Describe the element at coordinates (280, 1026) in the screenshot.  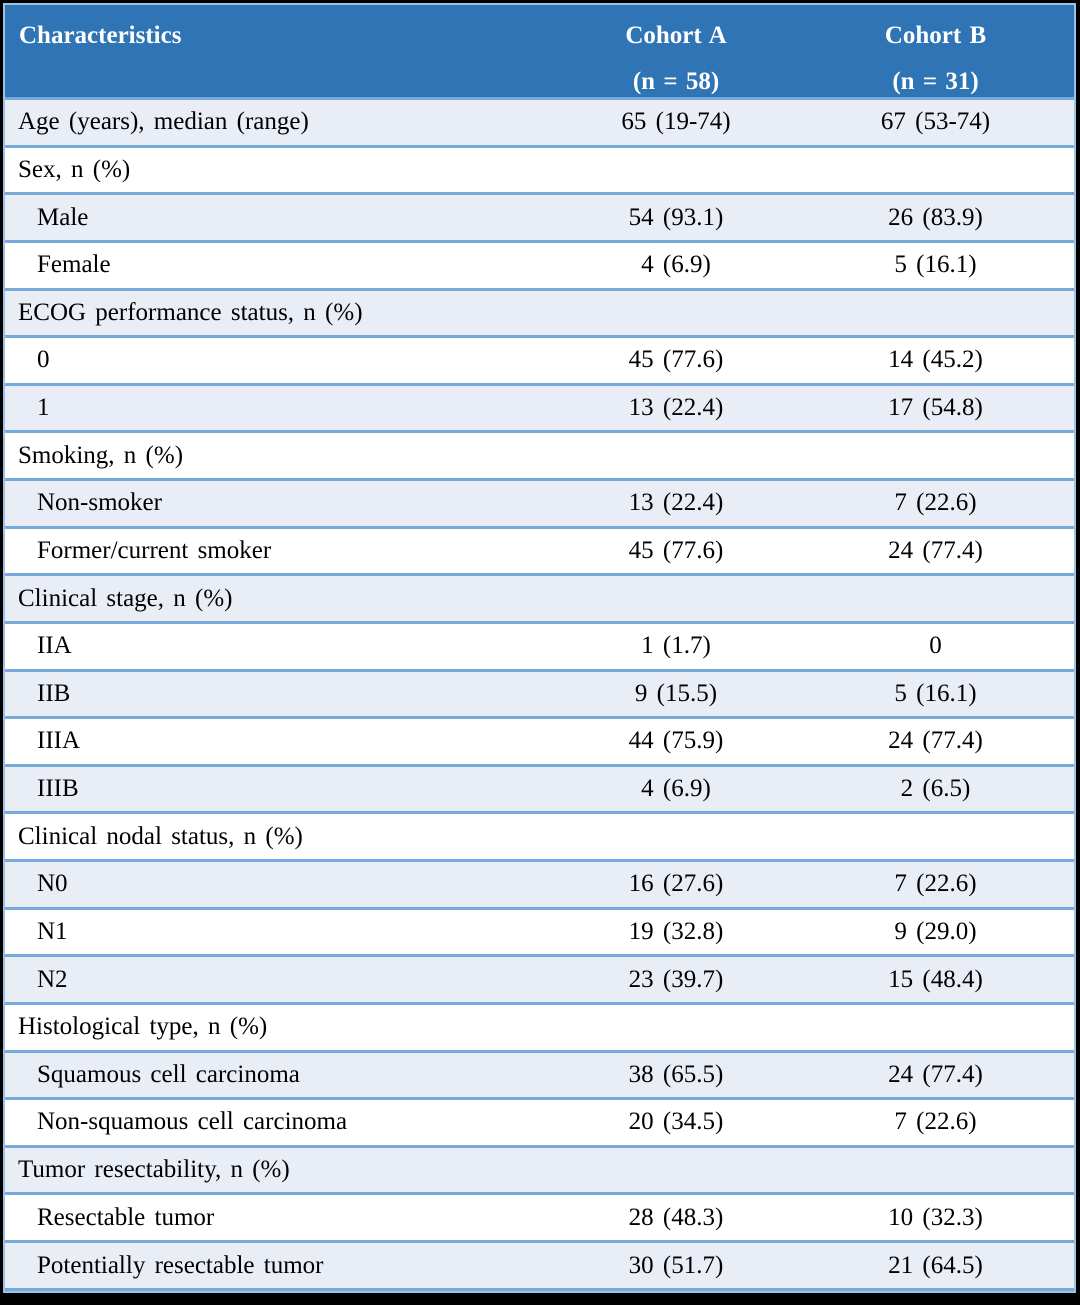
I see `row-label-category: Histological type, n (%)` at that location.